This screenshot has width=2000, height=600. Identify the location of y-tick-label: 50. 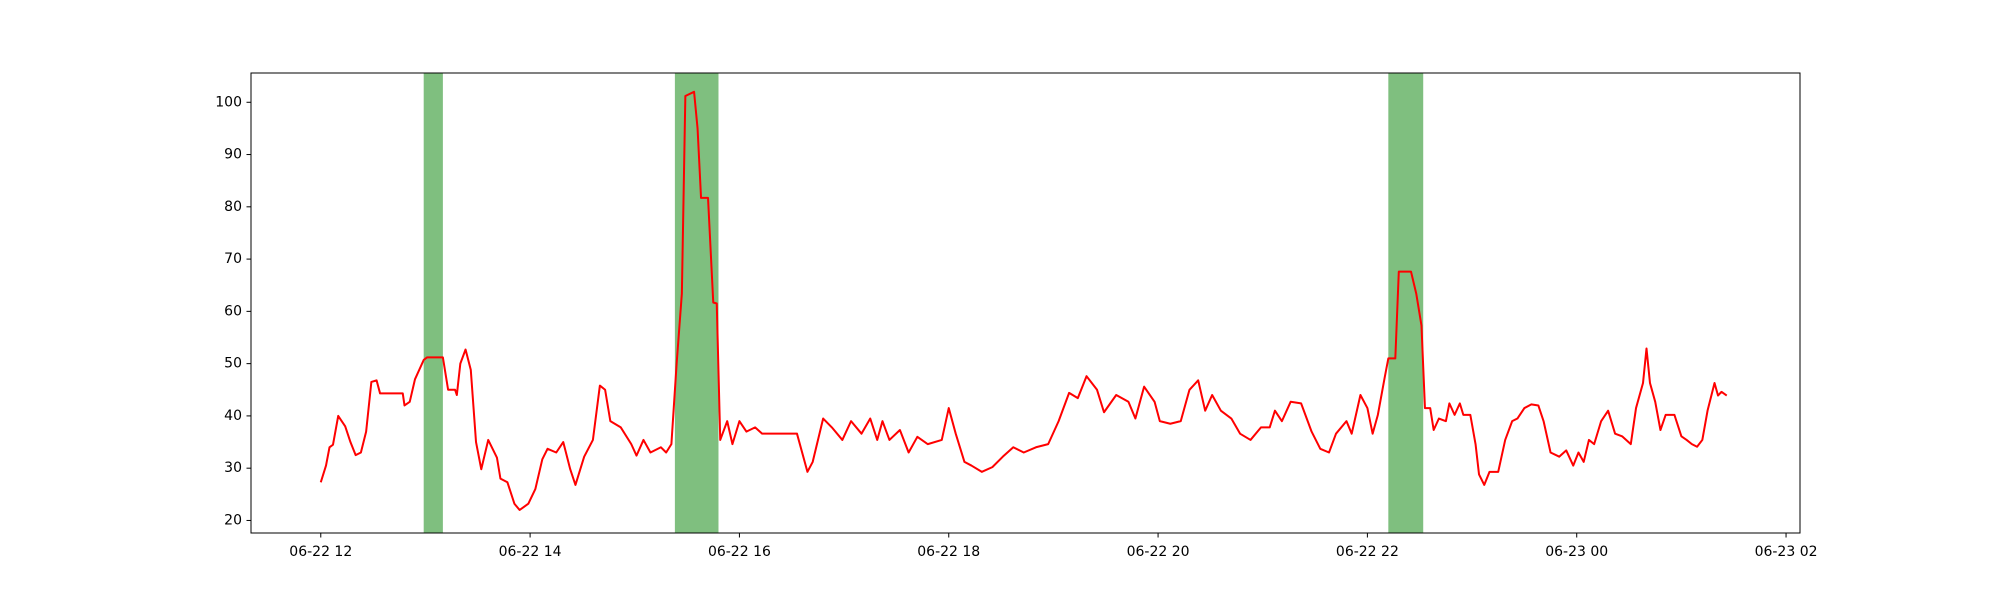
(233, 364).